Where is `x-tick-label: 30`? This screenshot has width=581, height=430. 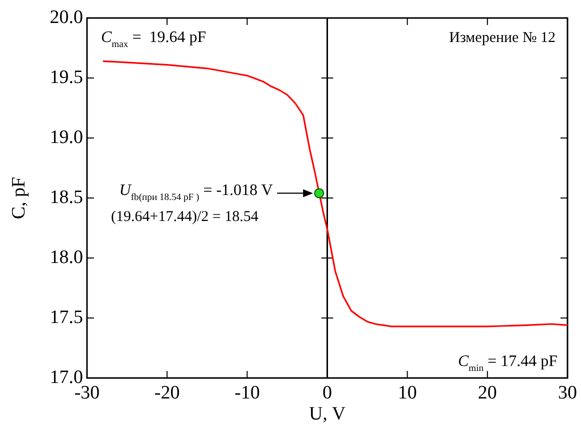 x-tick-label: 30 is located at coordinates (567, 393).